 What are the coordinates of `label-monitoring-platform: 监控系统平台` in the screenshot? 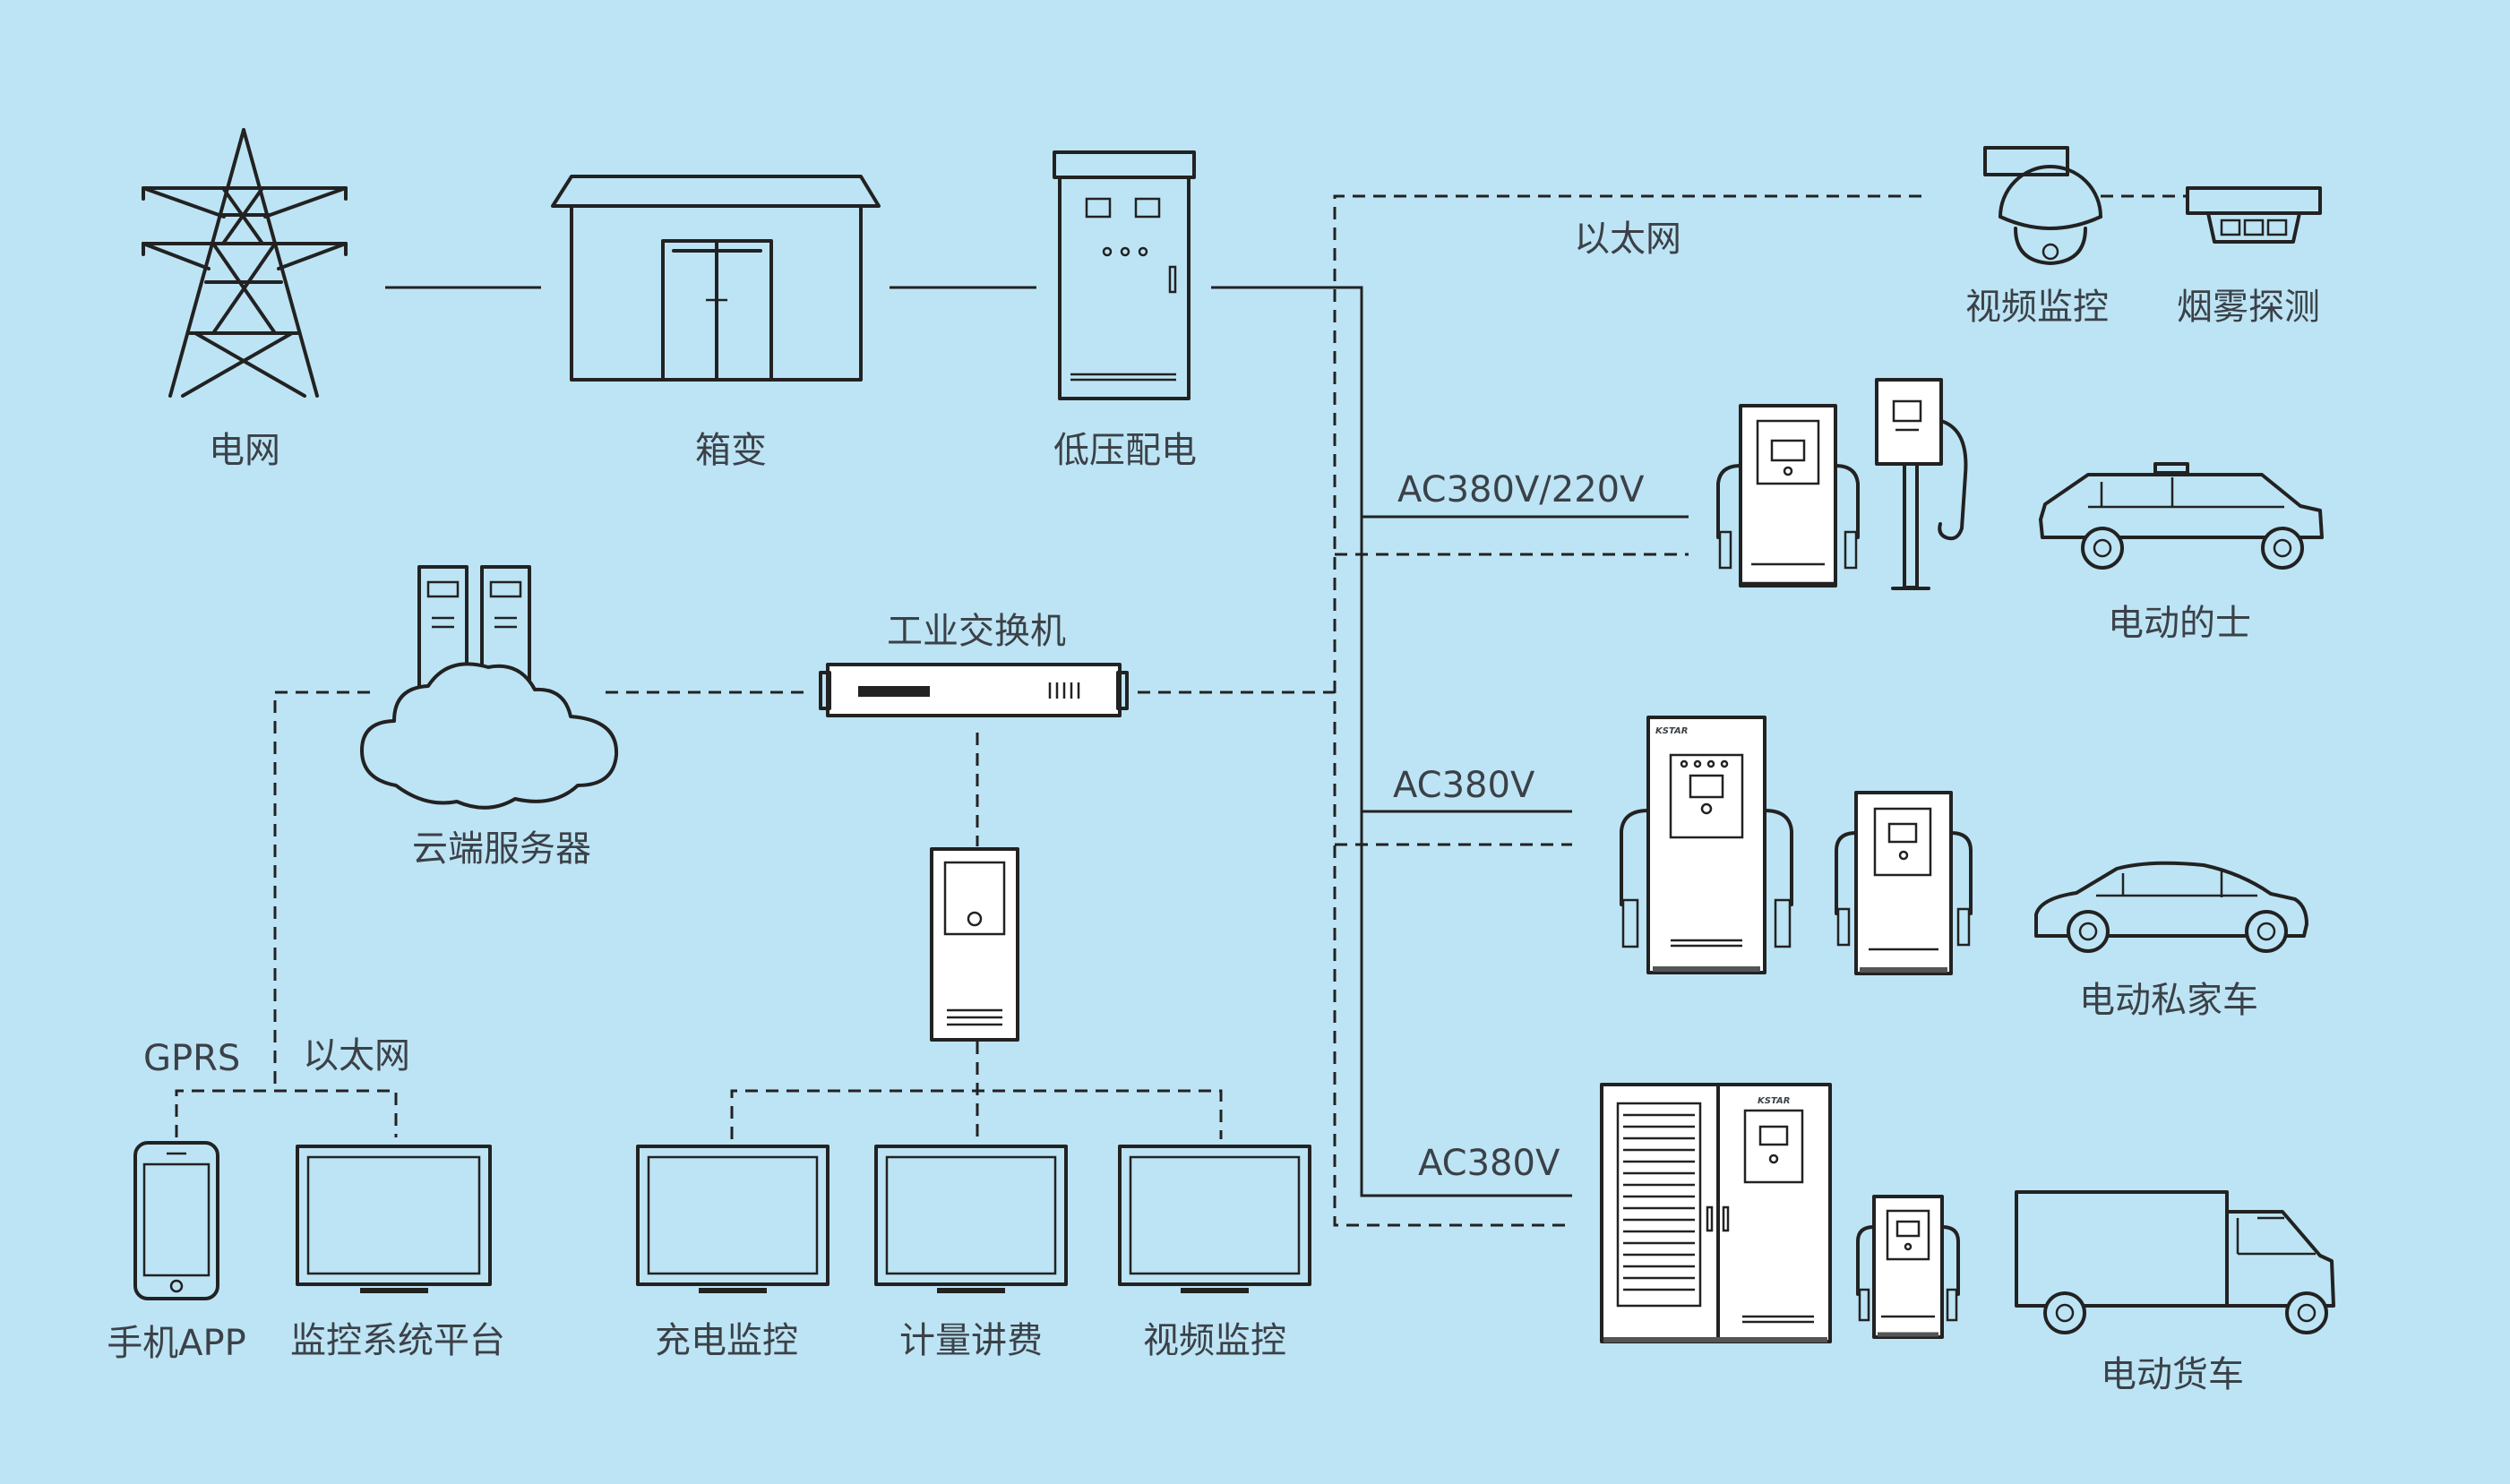 It's located at (398, 1340).